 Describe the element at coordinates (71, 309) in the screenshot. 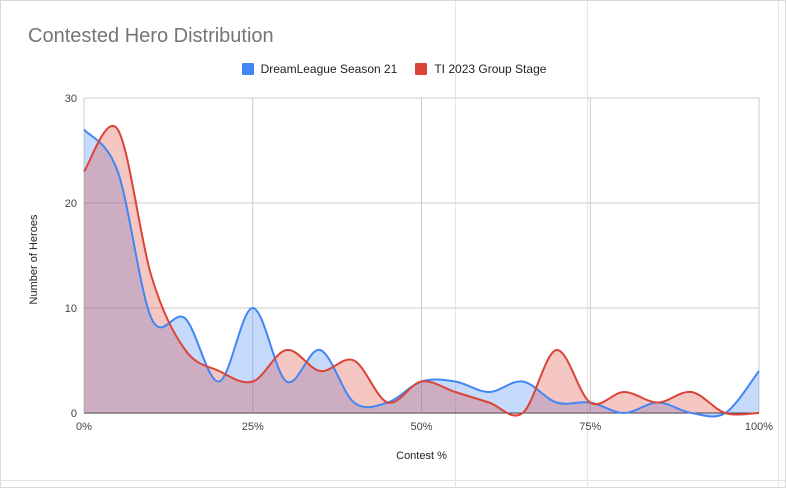

I see `y-tick-label: 10` at that location.